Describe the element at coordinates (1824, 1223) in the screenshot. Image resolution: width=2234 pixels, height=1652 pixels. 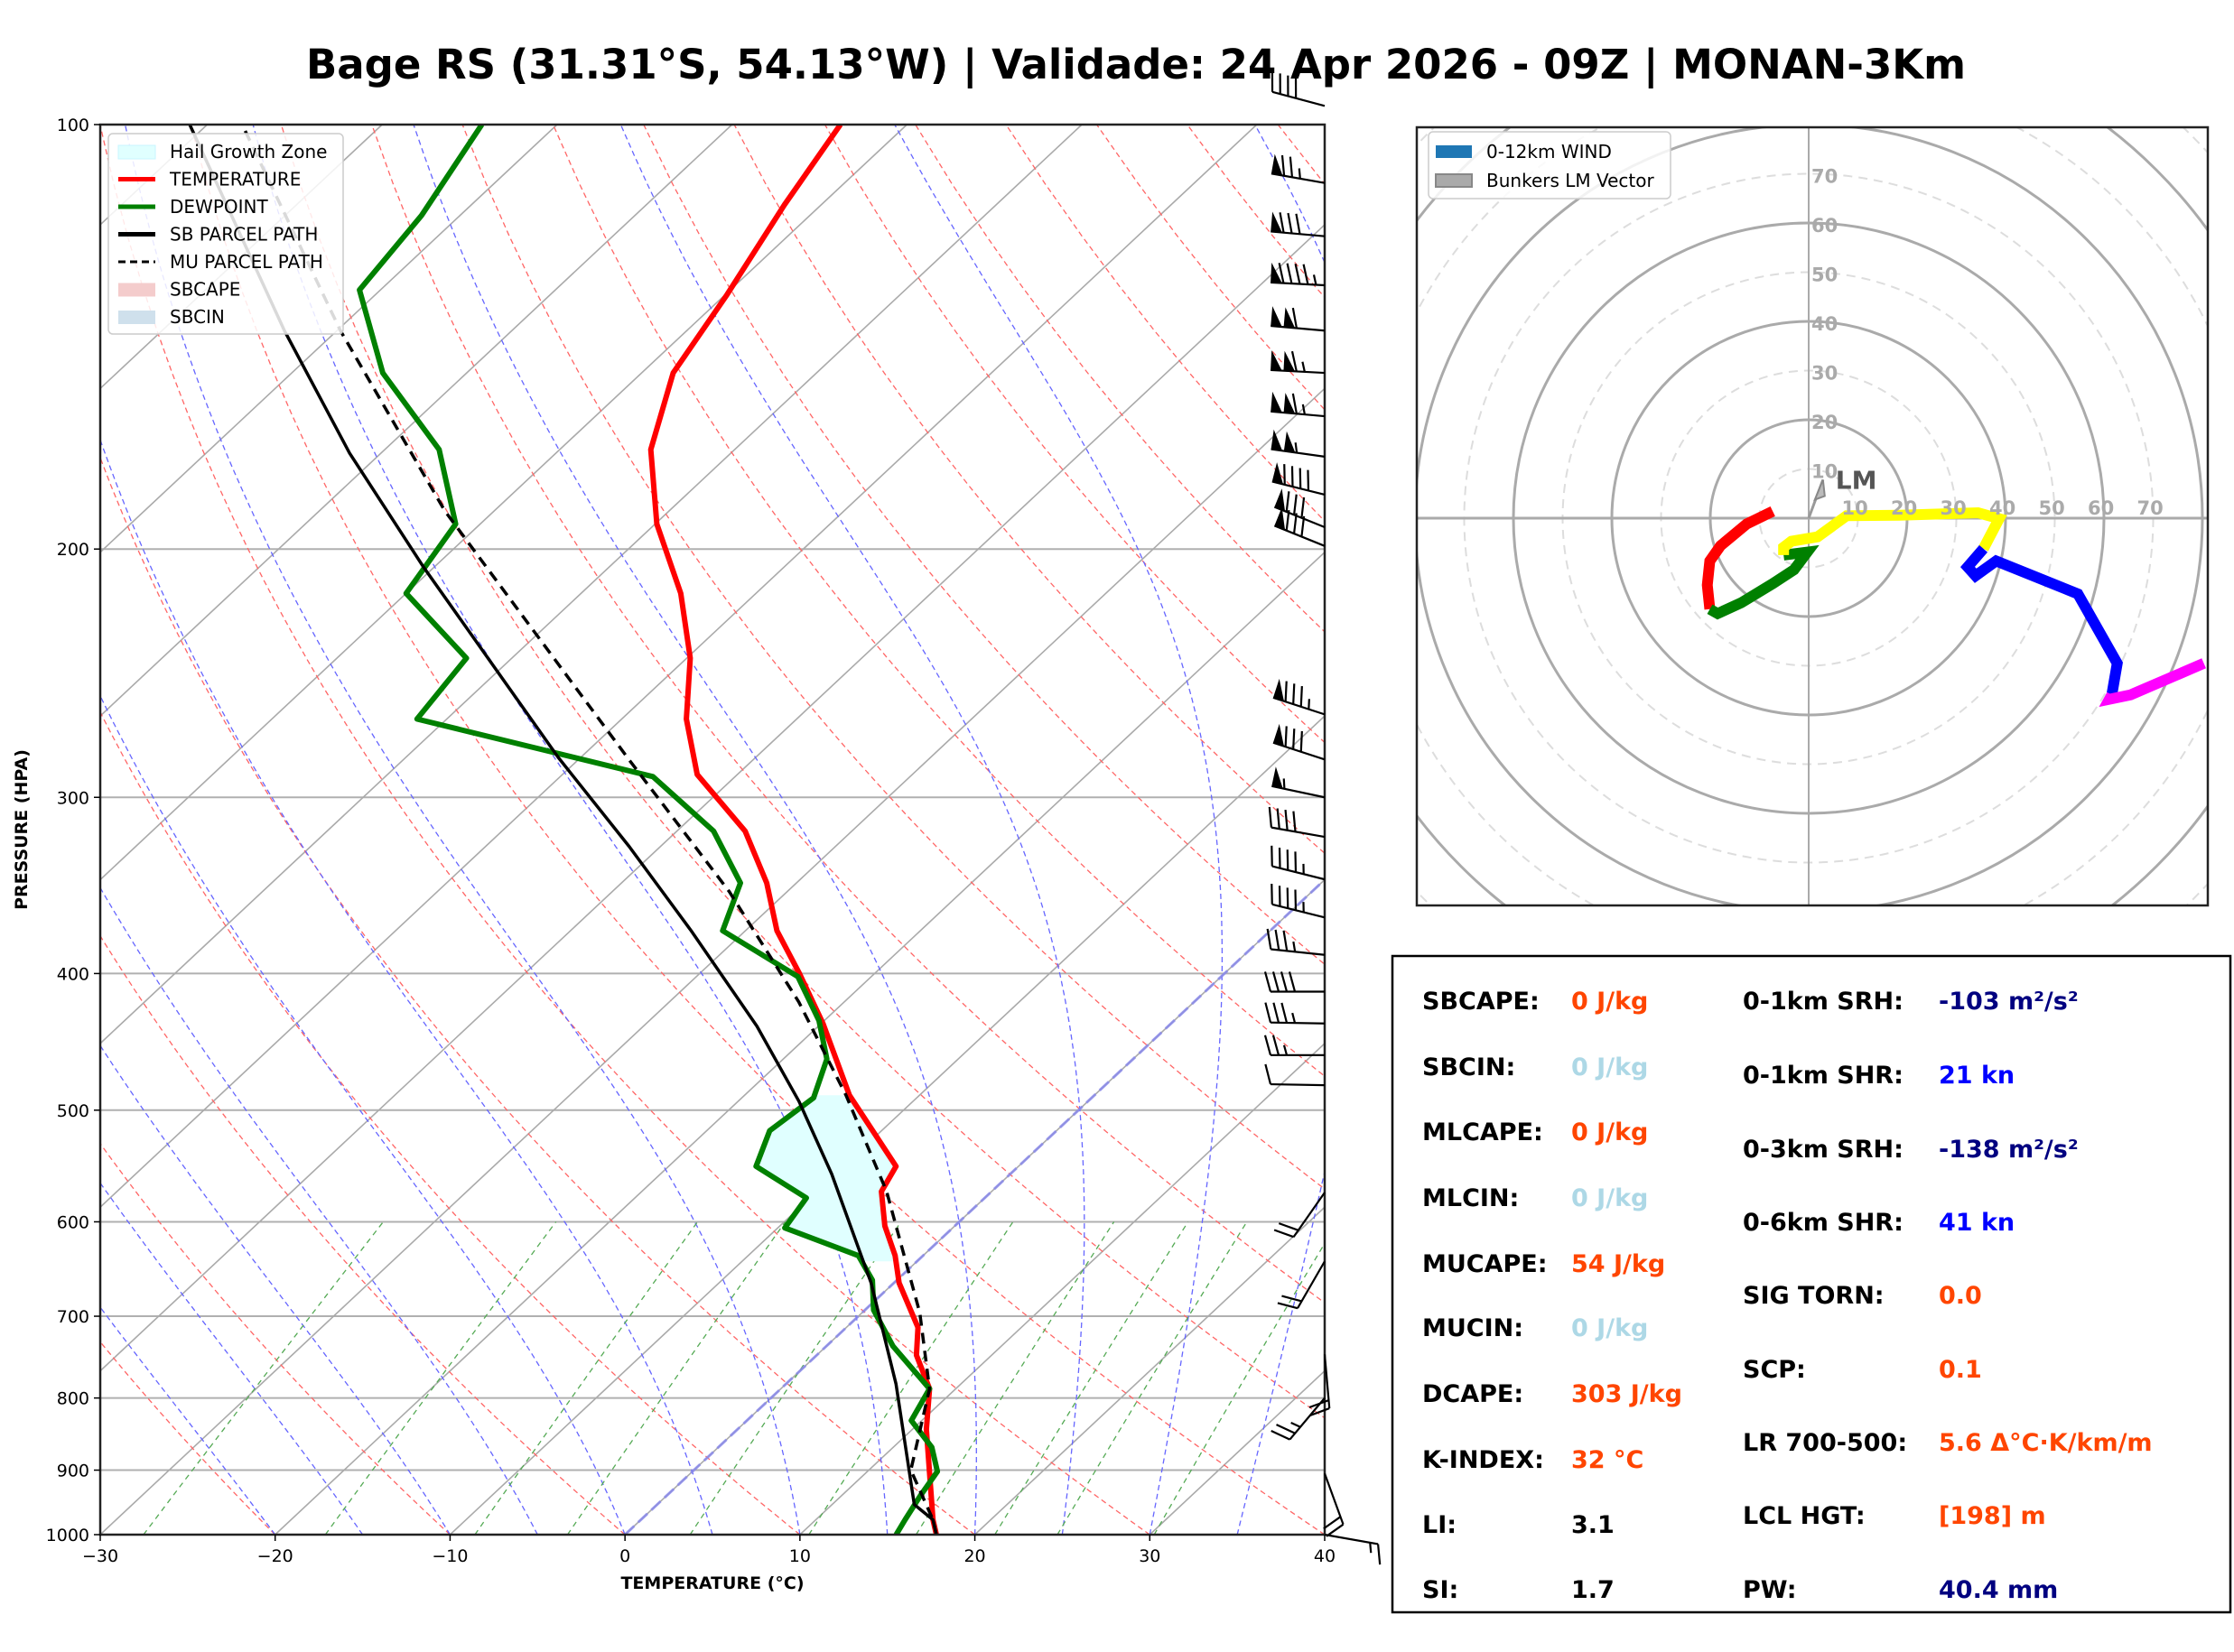
I see `stat-label: 0-6km SHR:` at that location.